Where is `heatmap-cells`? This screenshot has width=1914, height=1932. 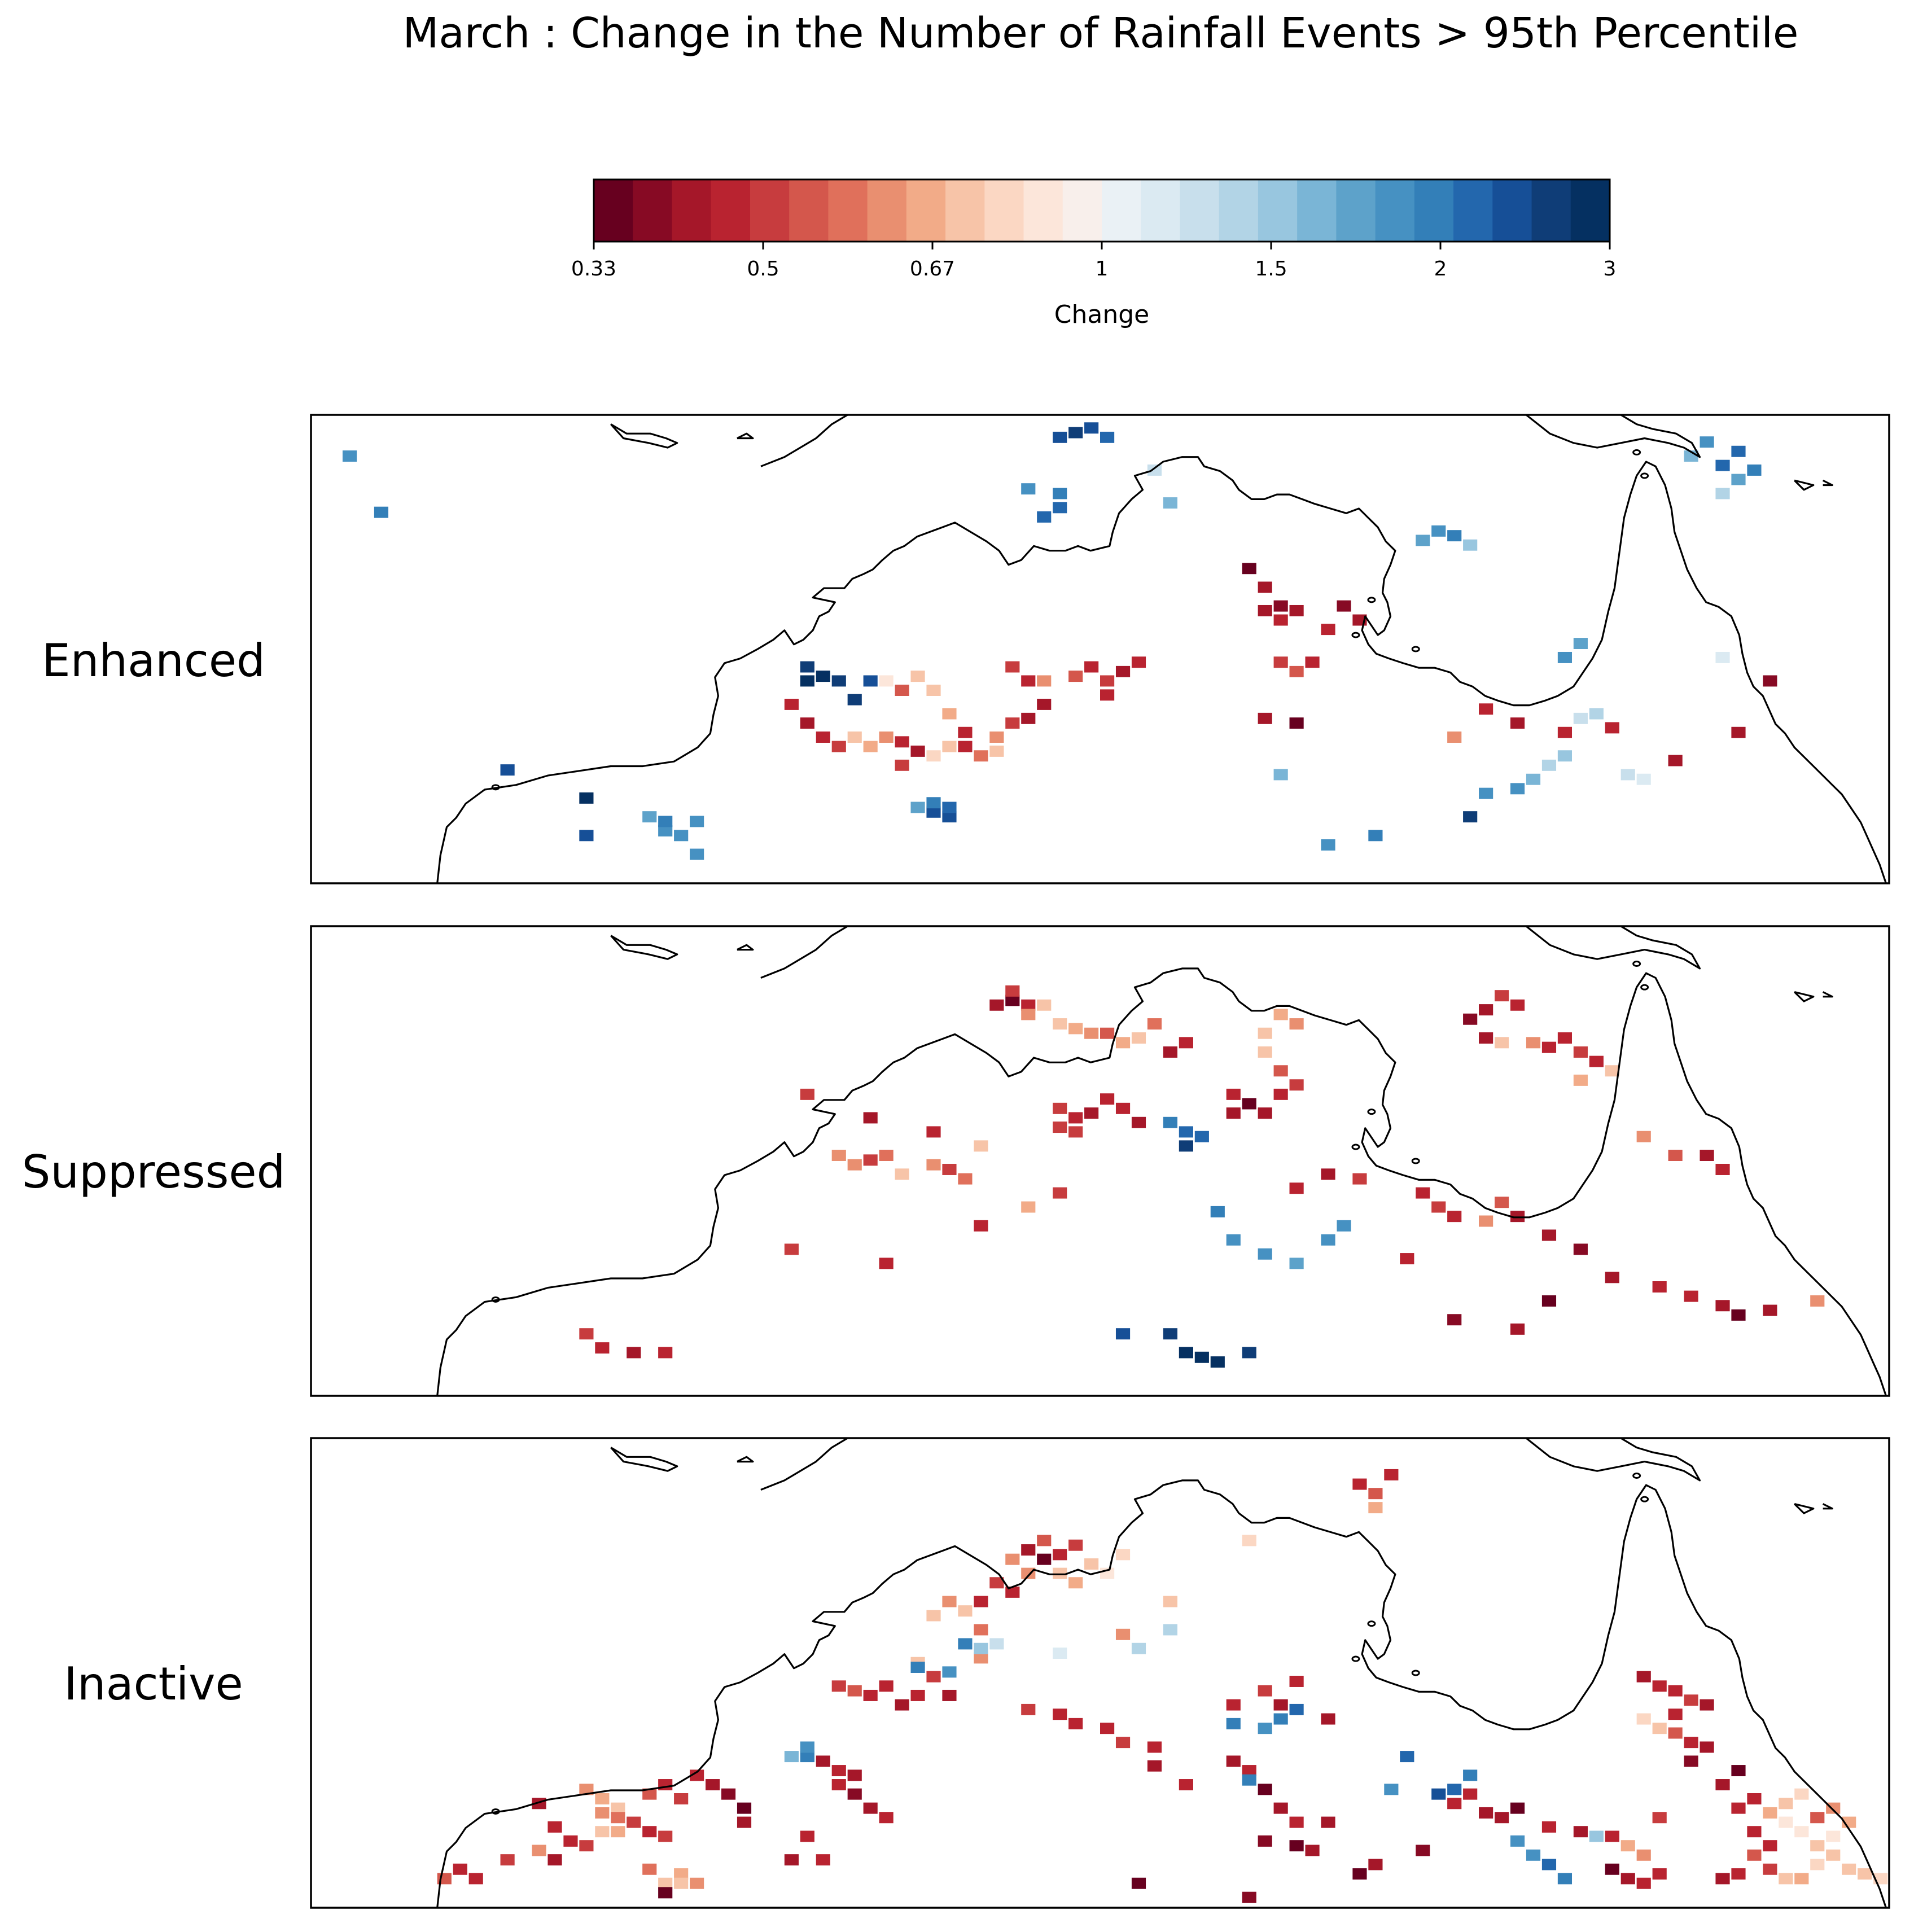 heatmap-cells is located at coordinates (1202, 1176).